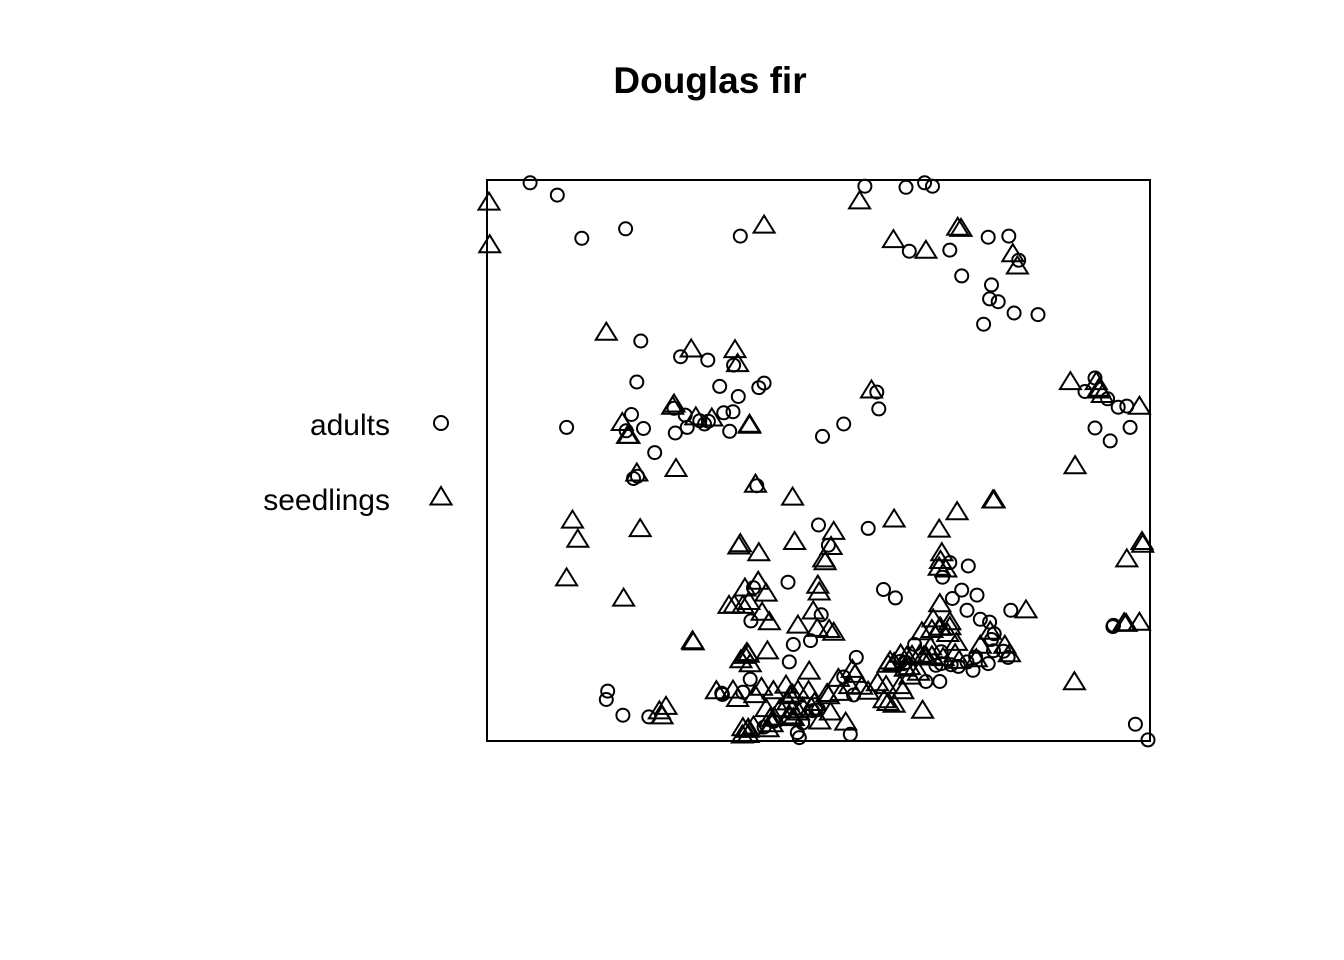 The width and height of the screenshot is (1344, 960). What do you see at coordinates (441, 495) in the screenshot?
I see `legend-symbol-triangle` at bounding box center [441, 495].